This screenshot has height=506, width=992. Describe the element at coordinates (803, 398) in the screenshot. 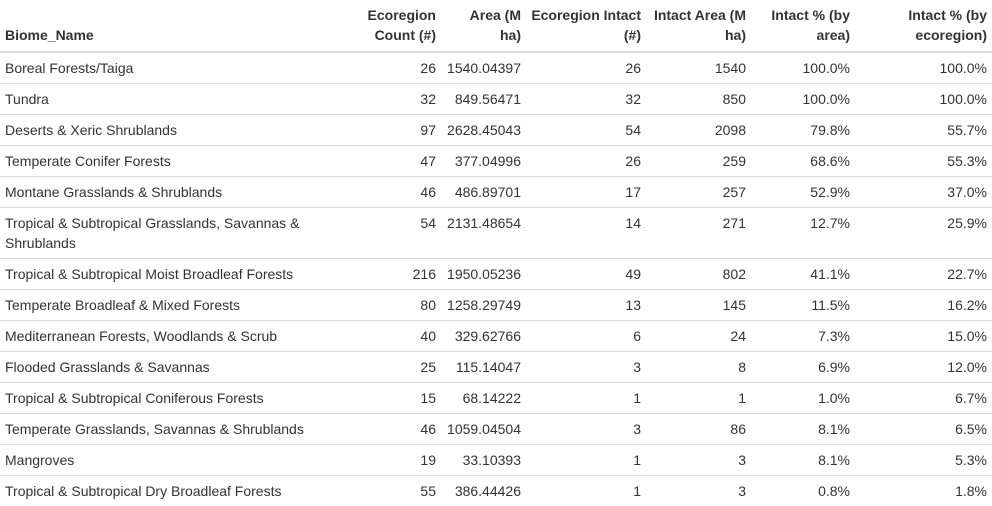

I see `cell-intact-pct-area: 1.0%` at that location.